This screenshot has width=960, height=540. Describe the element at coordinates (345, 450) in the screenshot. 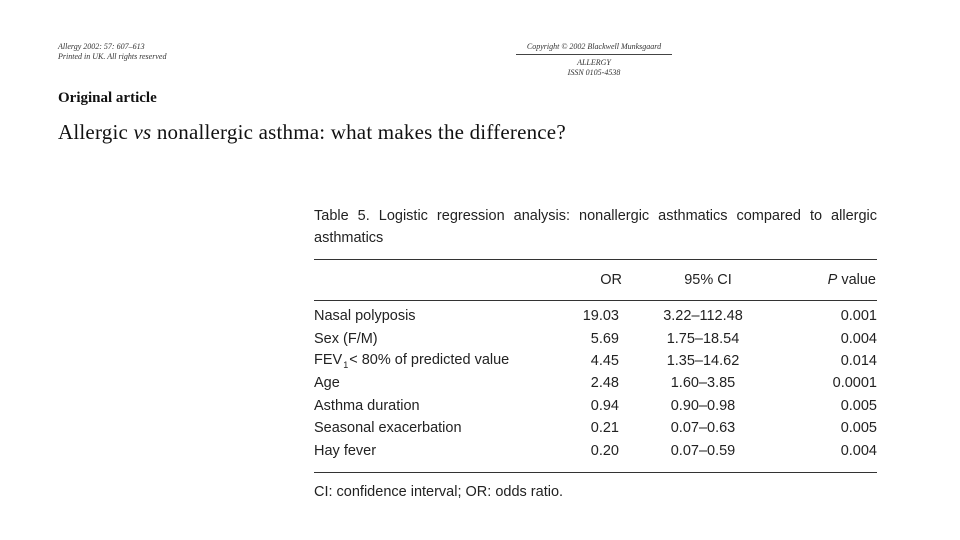

I see `row-label: Hay fever` at that location.